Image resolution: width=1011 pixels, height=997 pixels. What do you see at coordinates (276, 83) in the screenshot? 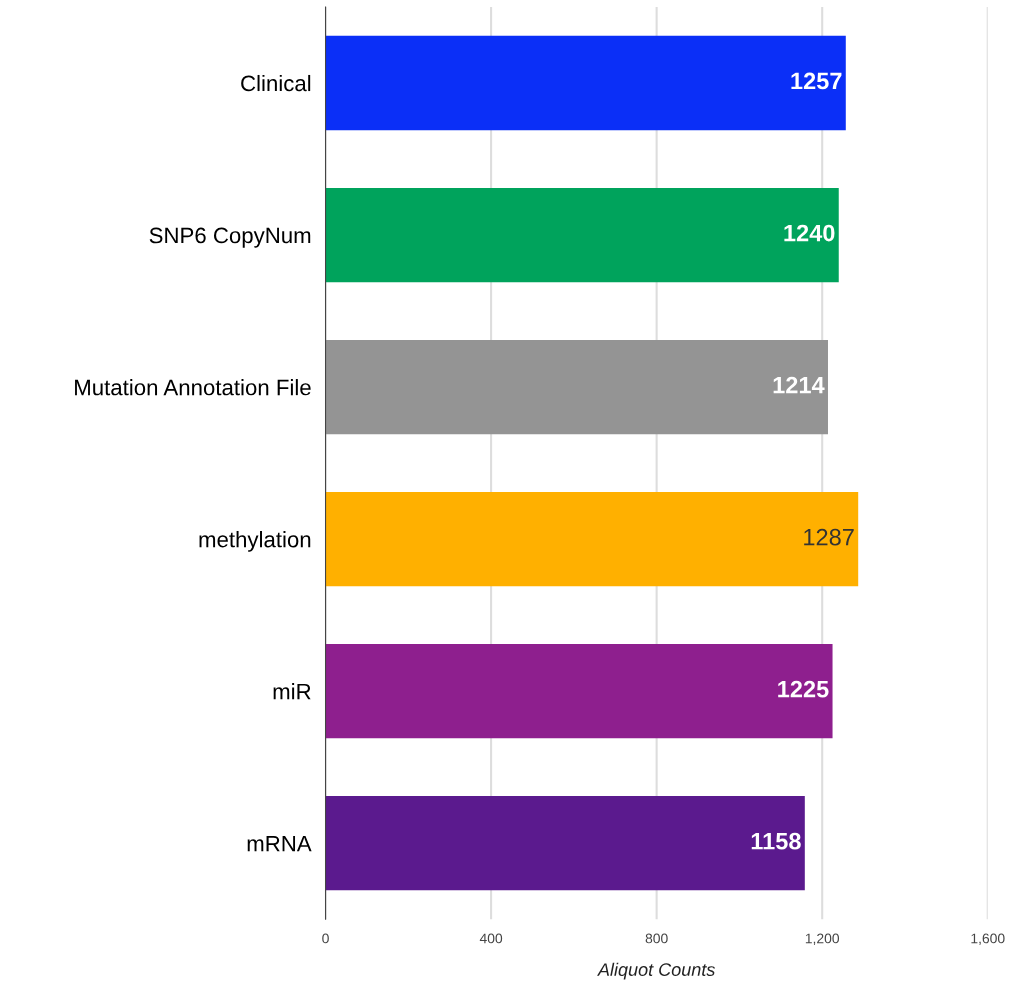
I see `y-tick-label: Clinical` at bounding box center [276, 83].